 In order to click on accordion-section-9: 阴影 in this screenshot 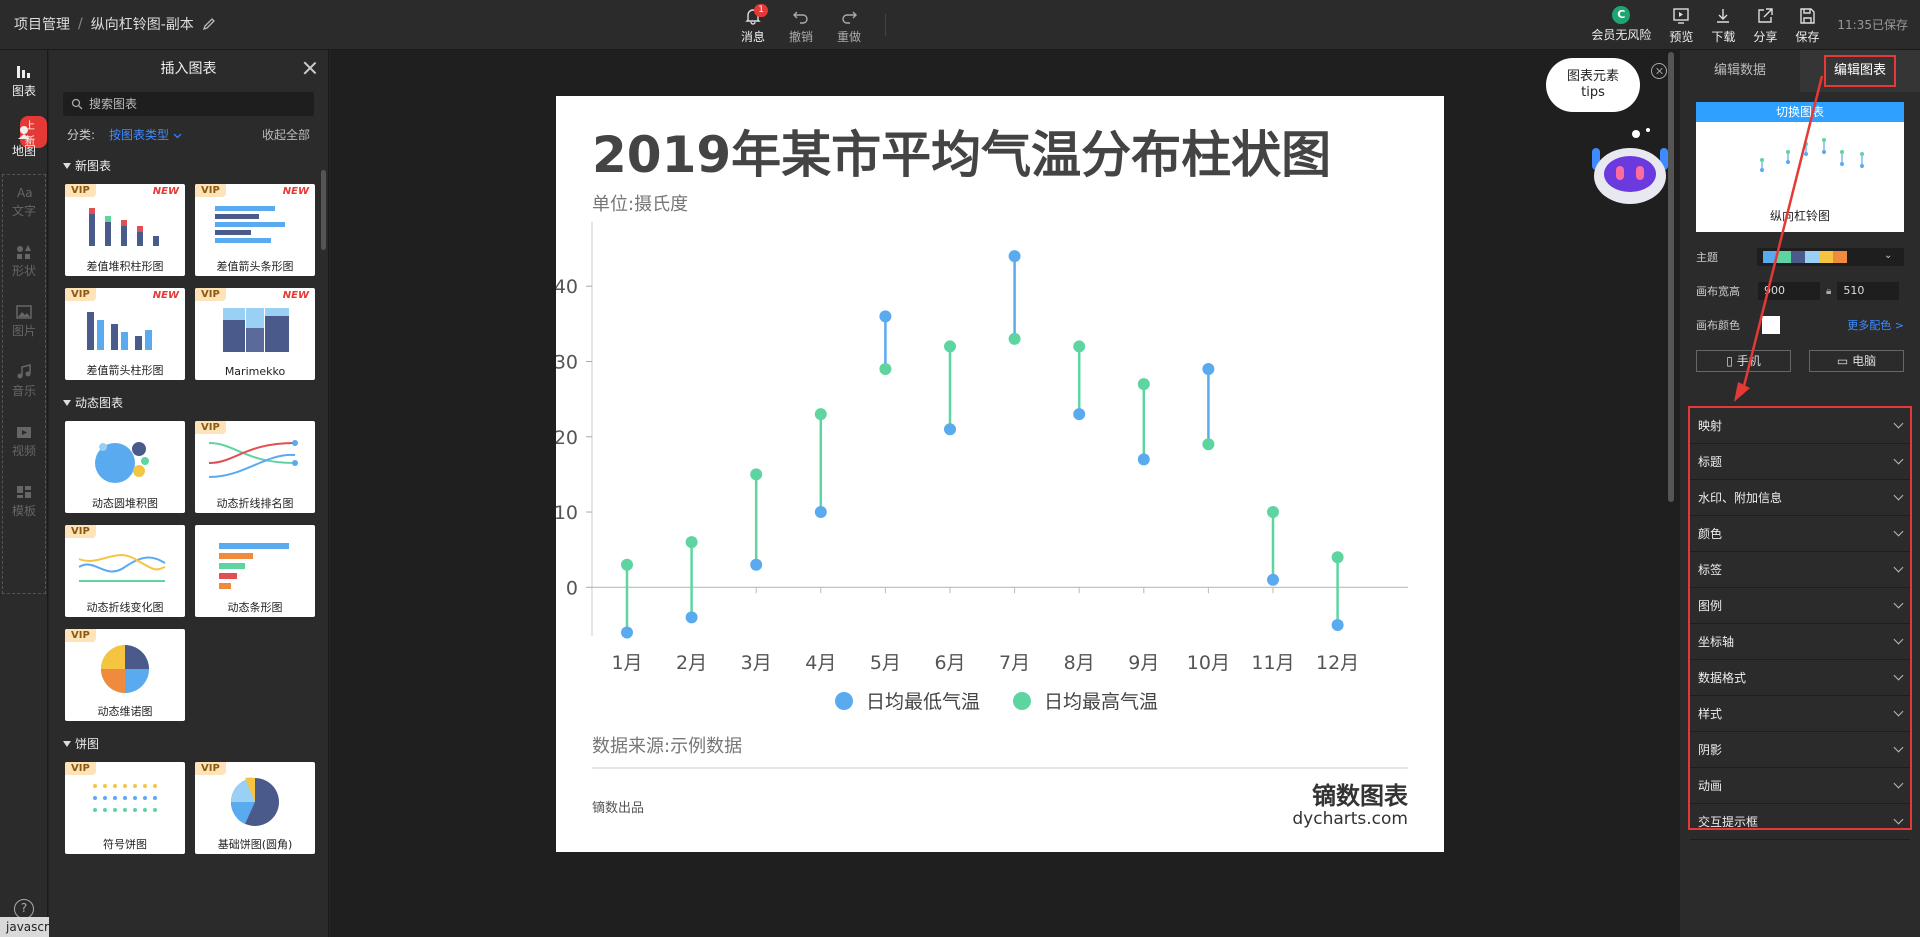, I will do `click(1800, 750)`.